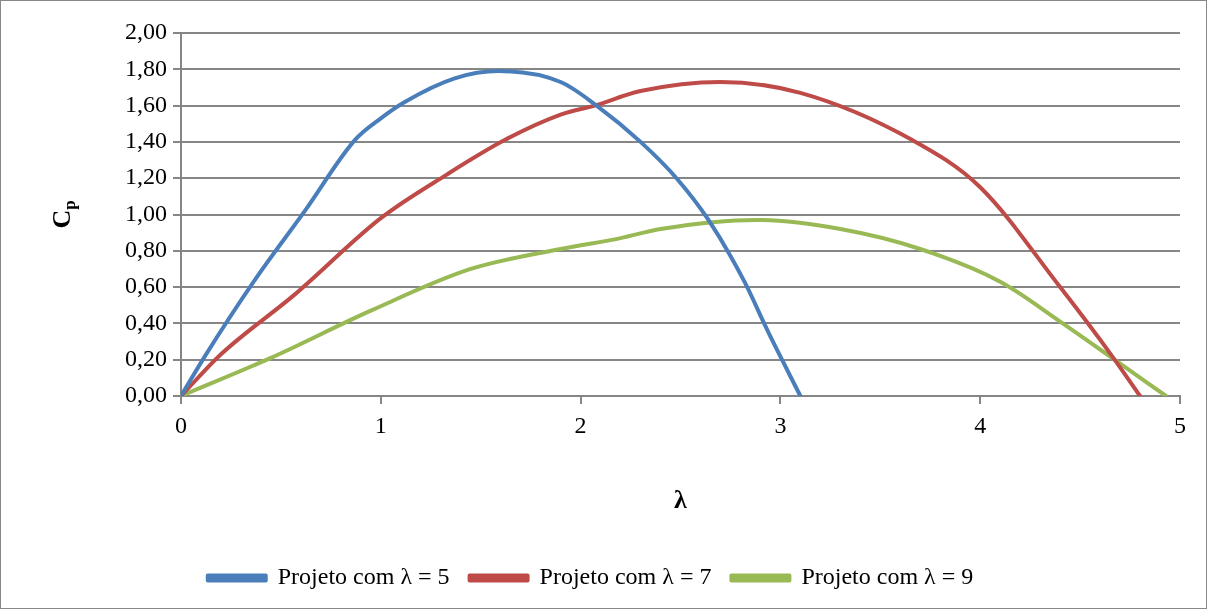 Image resolution: width=1207 pixels, height=609 pixels. Describe the element at coordinates (681, 499) in the screenshot. I see `x-axis-title: λ` at that location.